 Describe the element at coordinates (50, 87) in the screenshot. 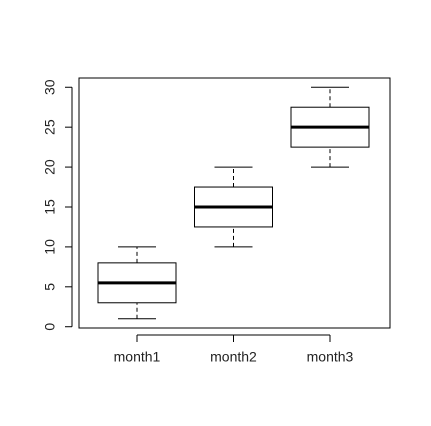

I see `y-tick-label: 30` at that location.